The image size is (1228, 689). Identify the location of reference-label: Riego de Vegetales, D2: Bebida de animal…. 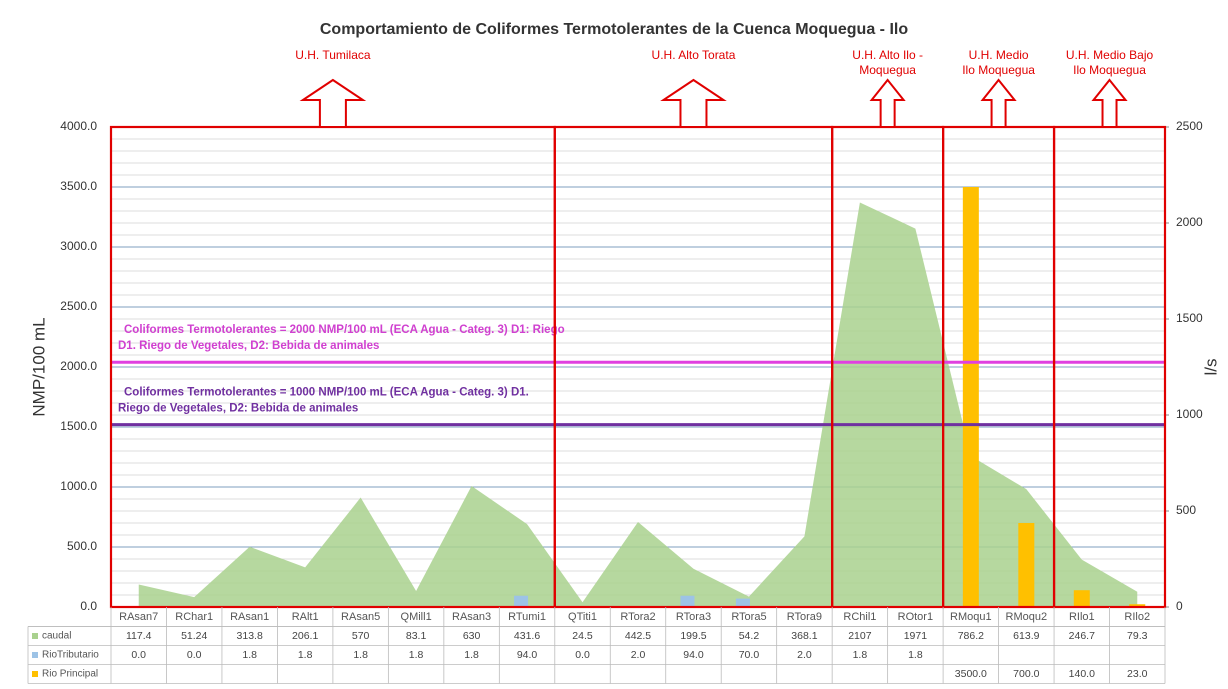
(238, 409).